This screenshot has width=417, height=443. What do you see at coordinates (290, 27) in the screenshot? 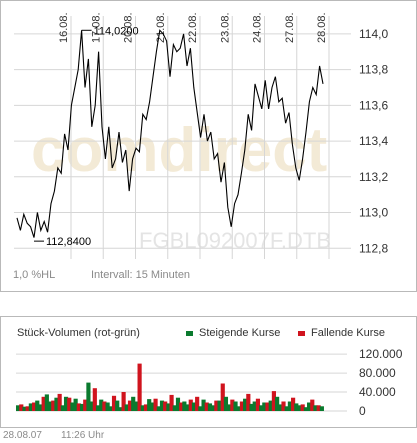
I see `x-tick-label: 27.08.` at bounding box center [290, 27].